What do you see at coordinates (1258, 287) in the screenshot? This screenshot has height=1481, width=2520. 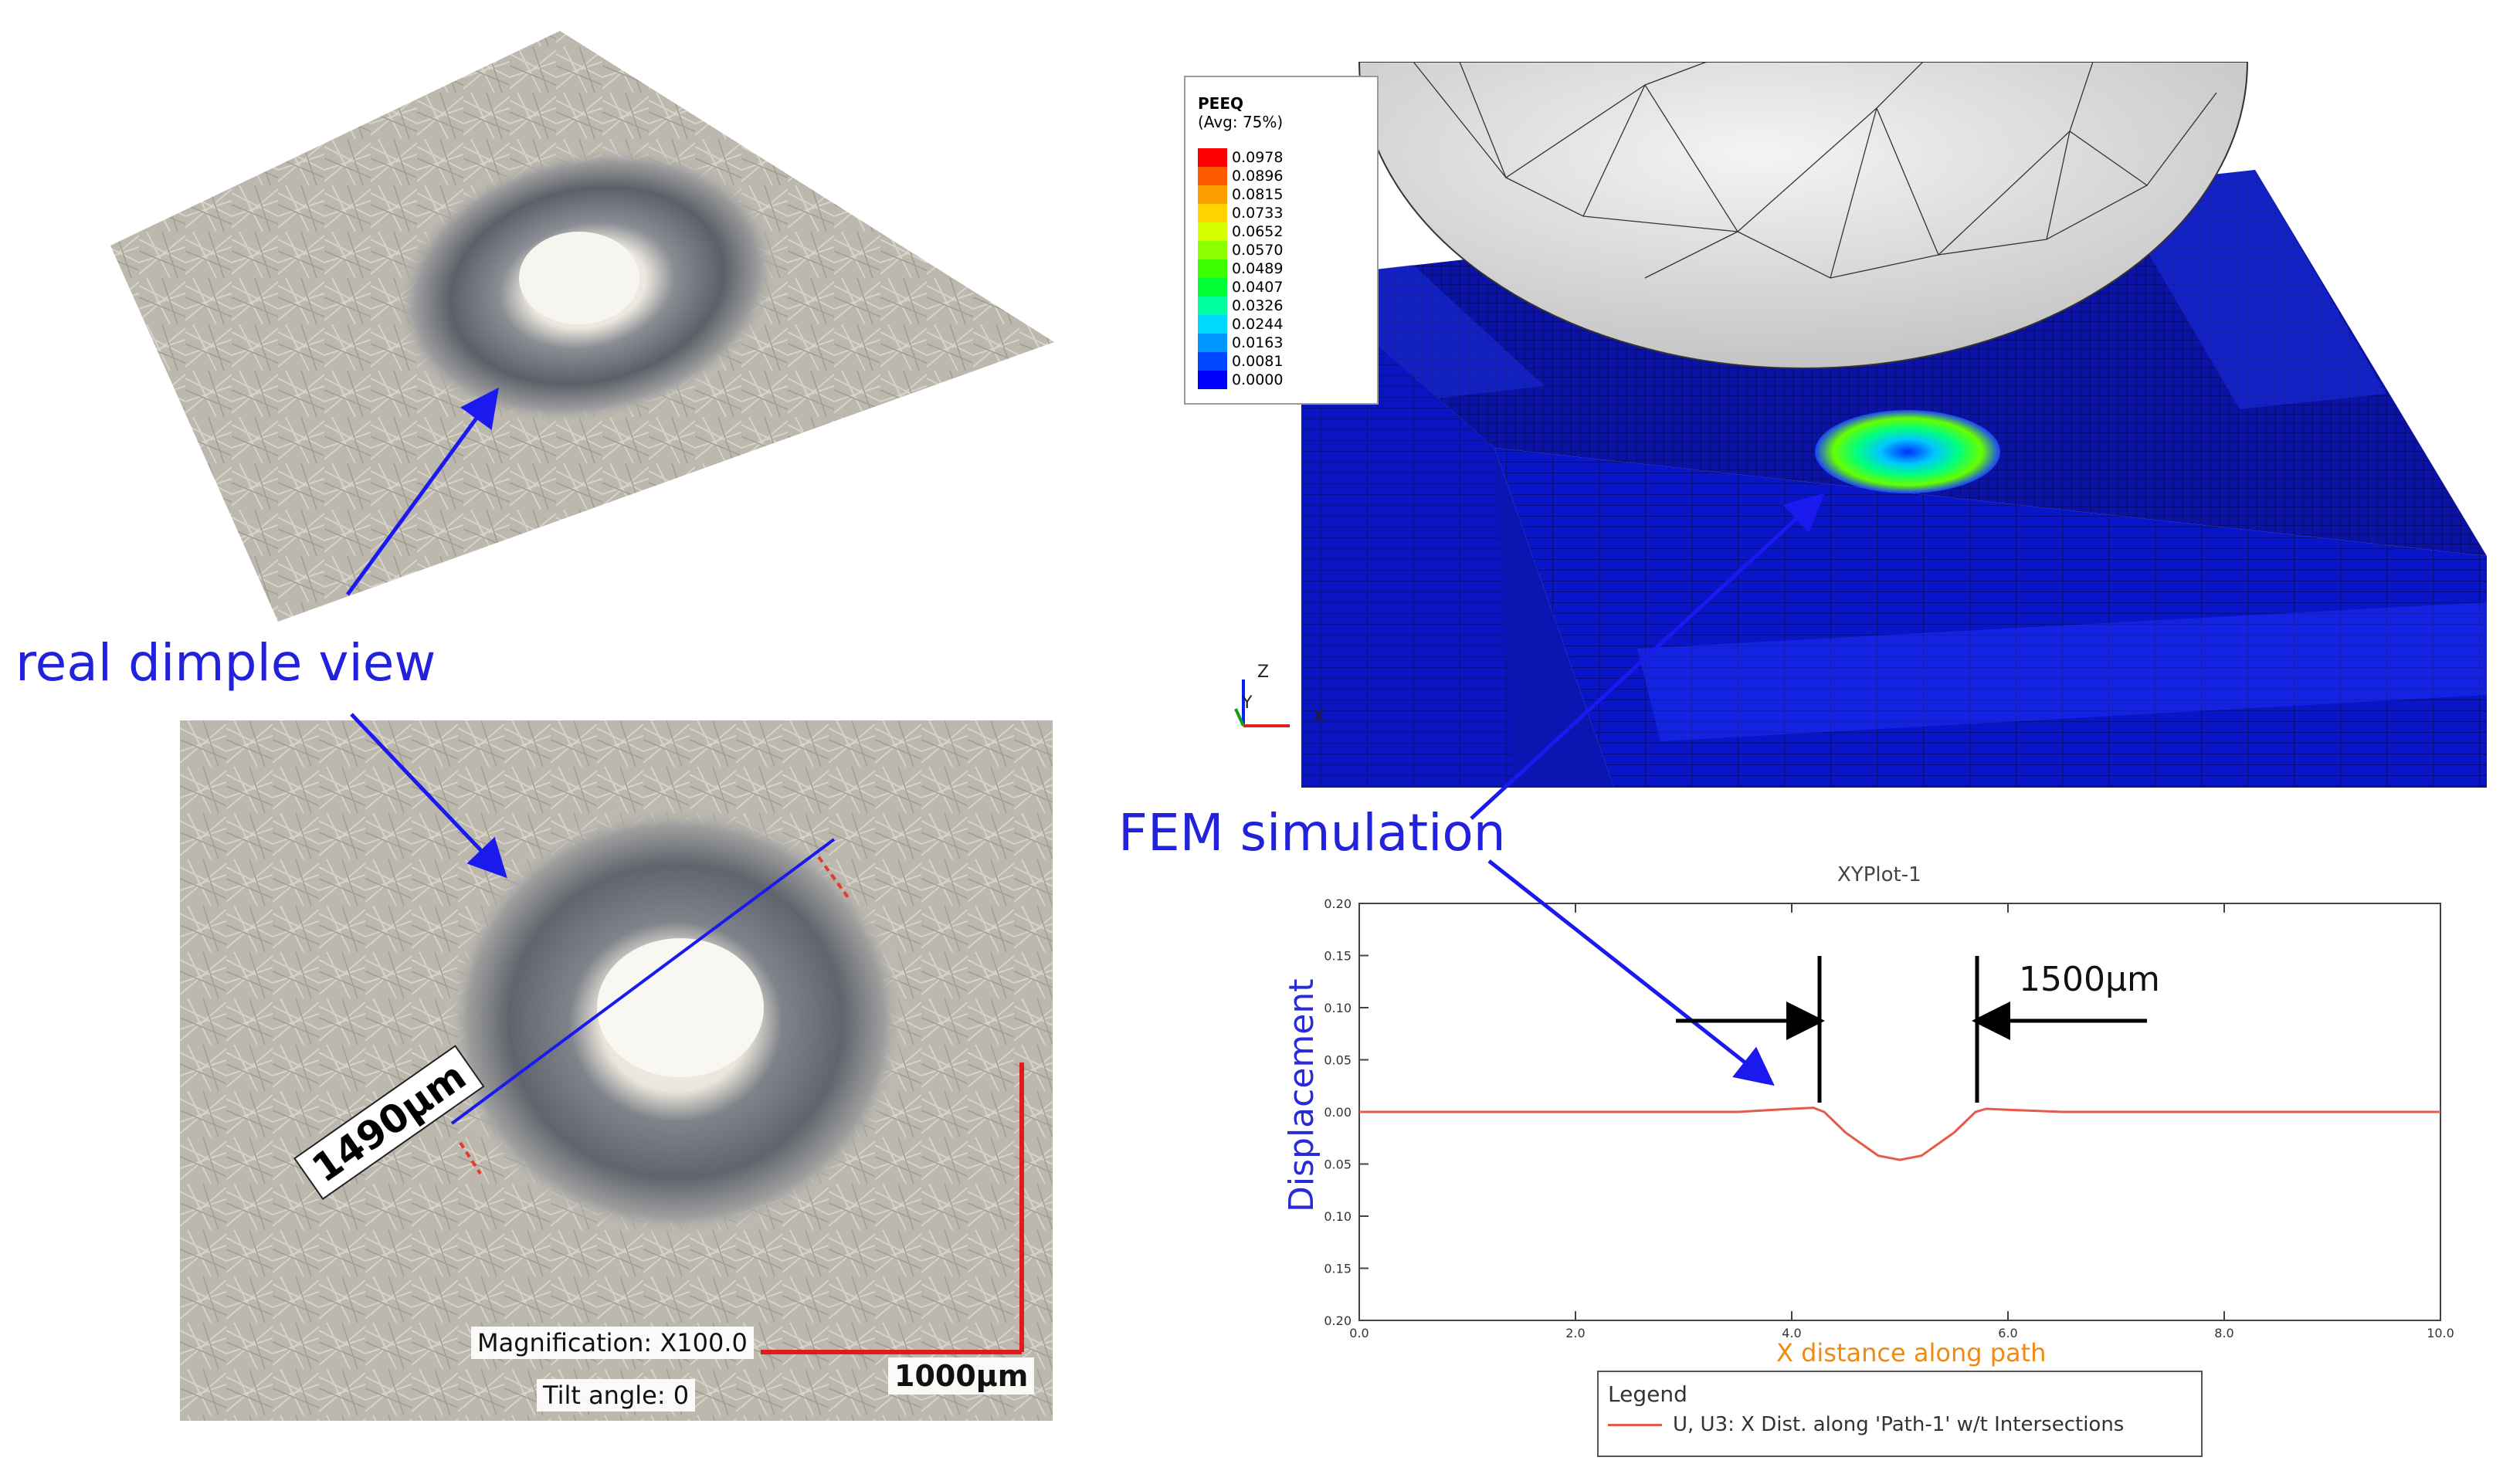 I see `peeq-legend-value: 0.0407` at bounding box center [1258, 287].